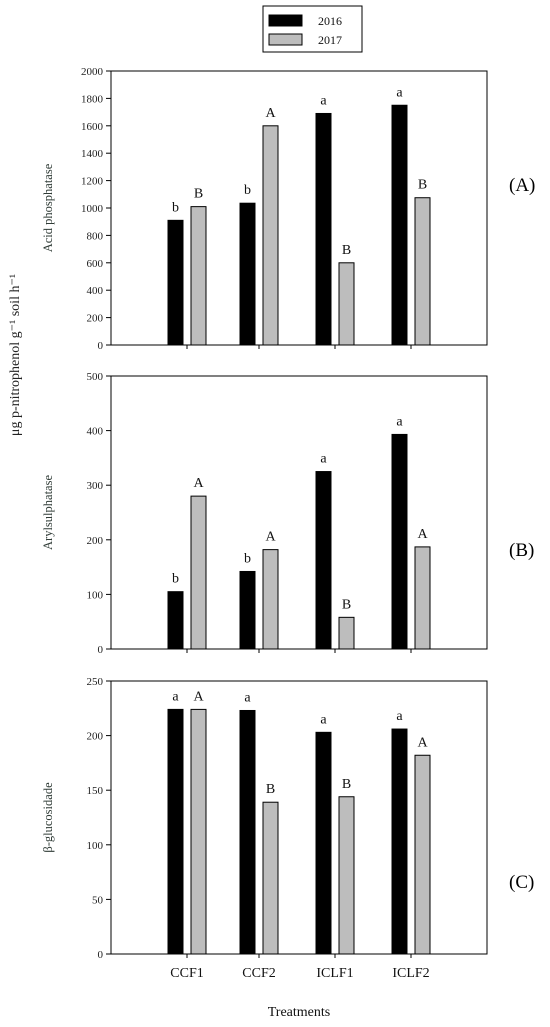  I want to click on x-category-label: ICLF2, so click(410, 973).